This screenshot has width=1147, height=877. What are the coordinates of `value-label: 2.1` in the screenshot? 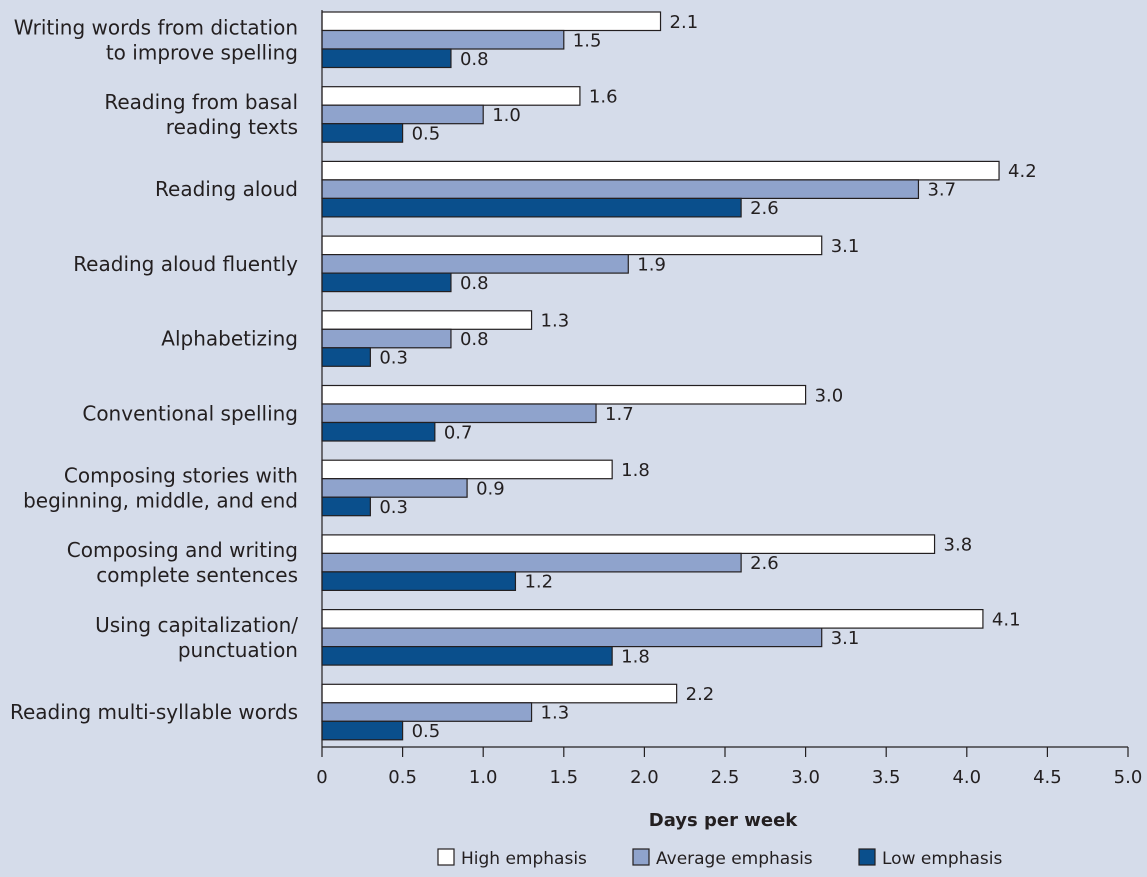 It's located at (684, 22).